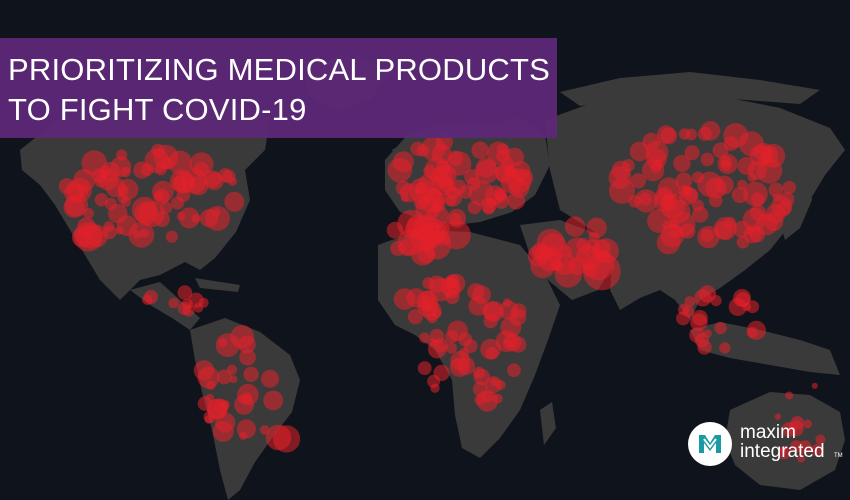 The image size is (850, 500). I want to click on logo-word-integrated: integrated, so click(782, 451).